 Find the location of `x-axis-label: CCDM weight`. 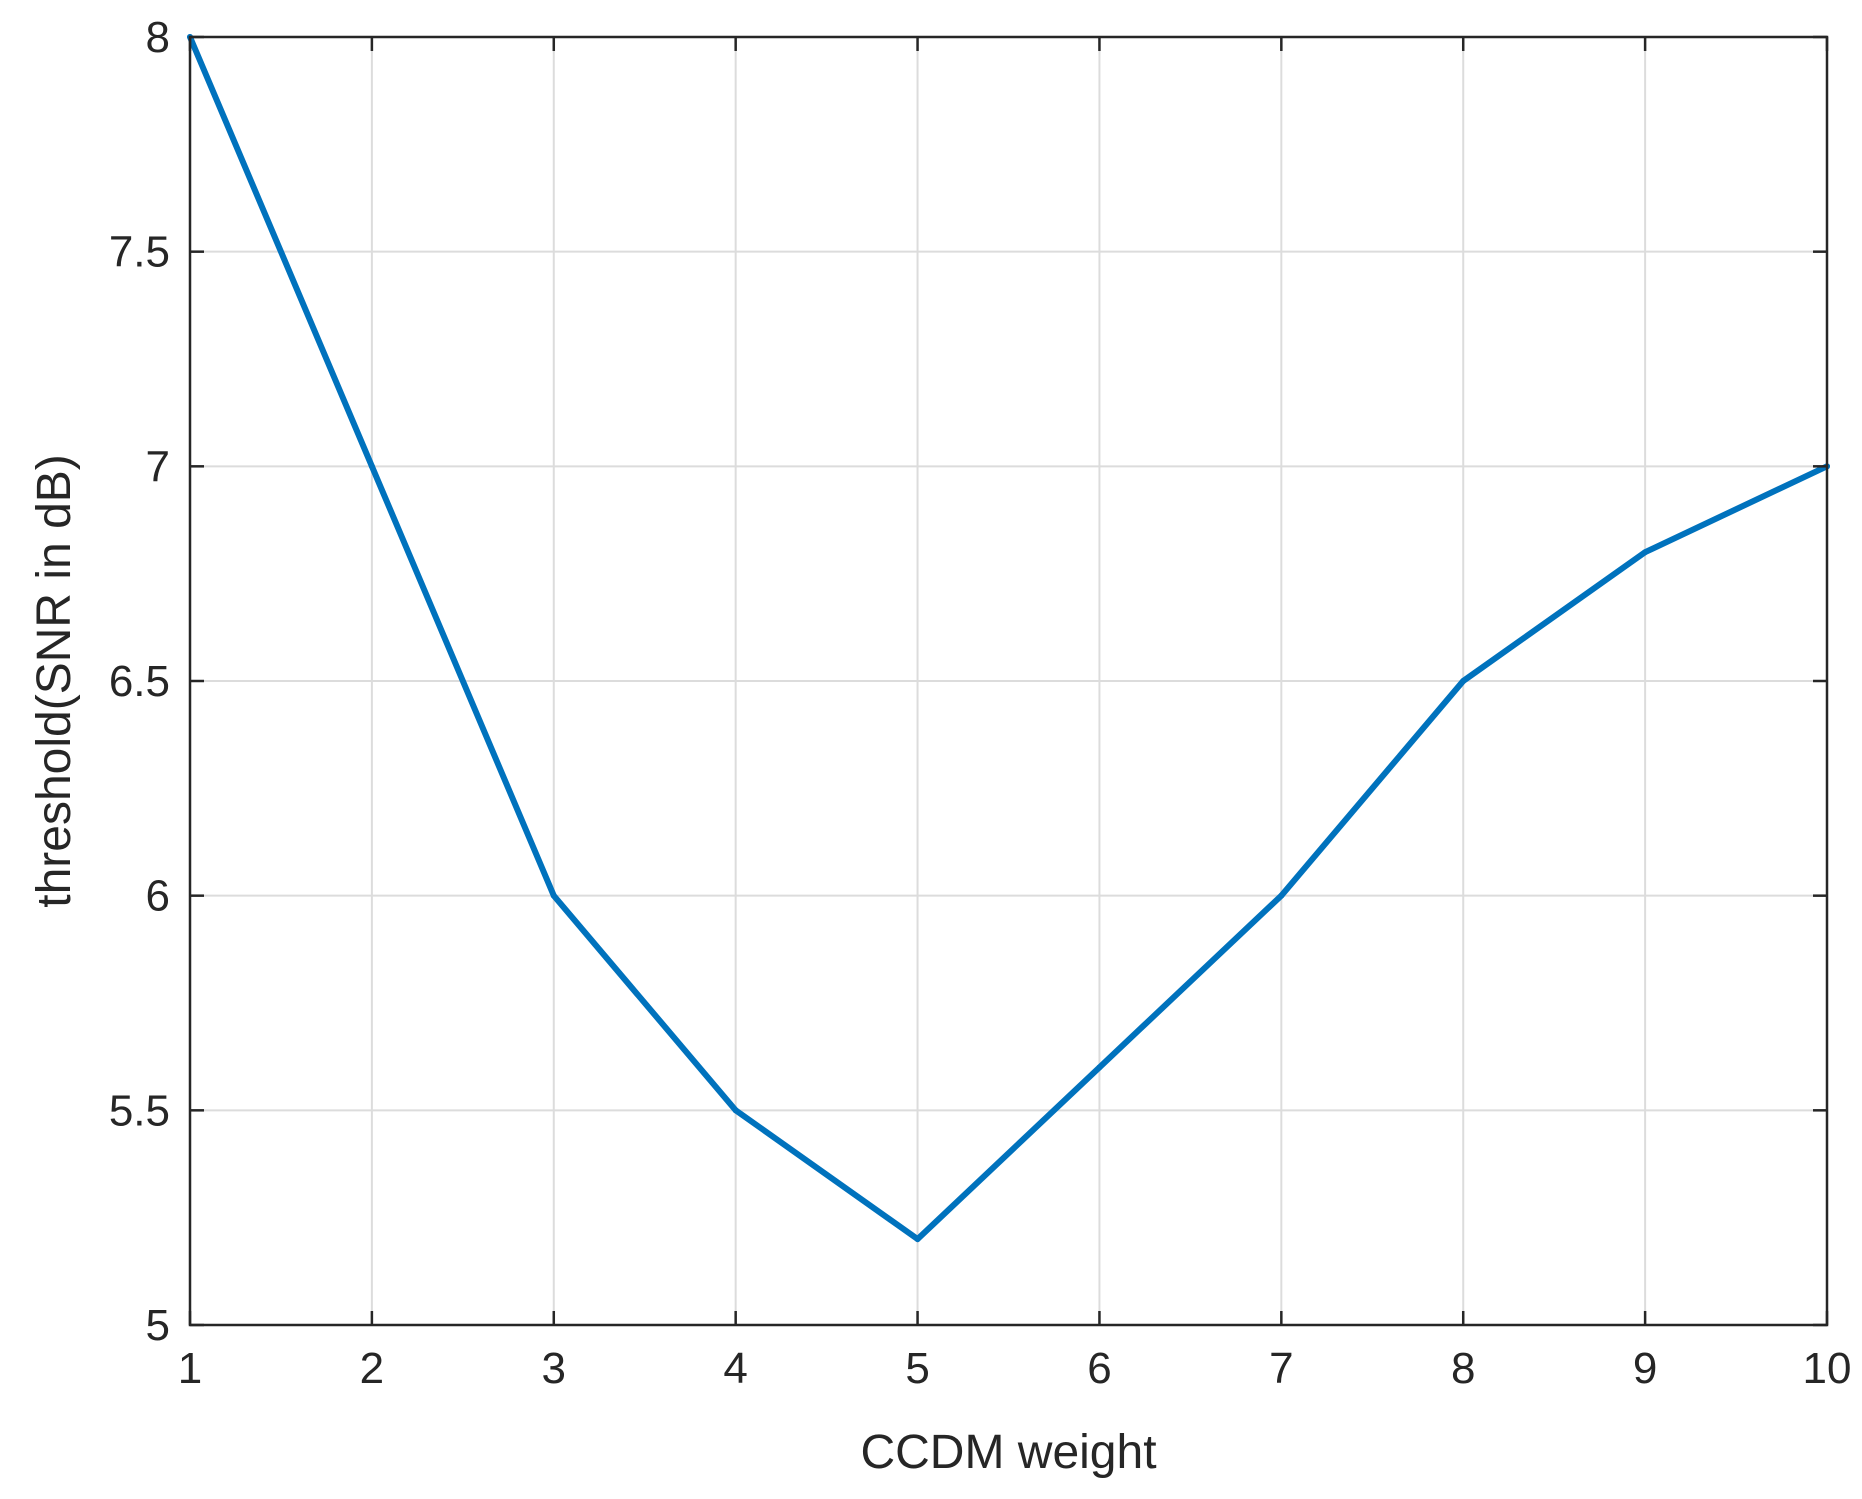

x-axis-label: CCDM weight is located at coordinates (1008, 1452).